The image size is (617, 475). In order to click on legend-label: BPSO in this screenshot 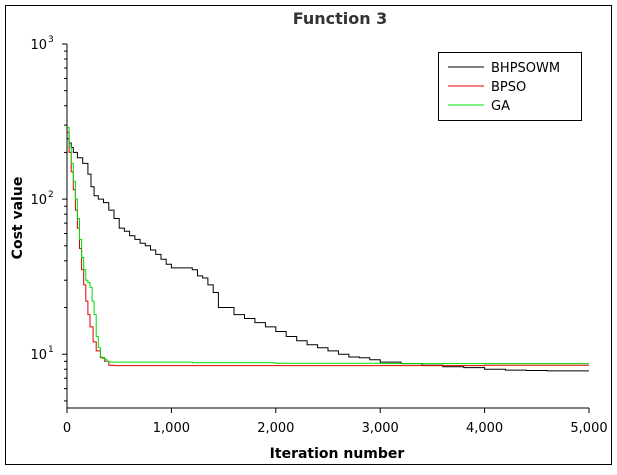, I will do `click(508, 87)`.